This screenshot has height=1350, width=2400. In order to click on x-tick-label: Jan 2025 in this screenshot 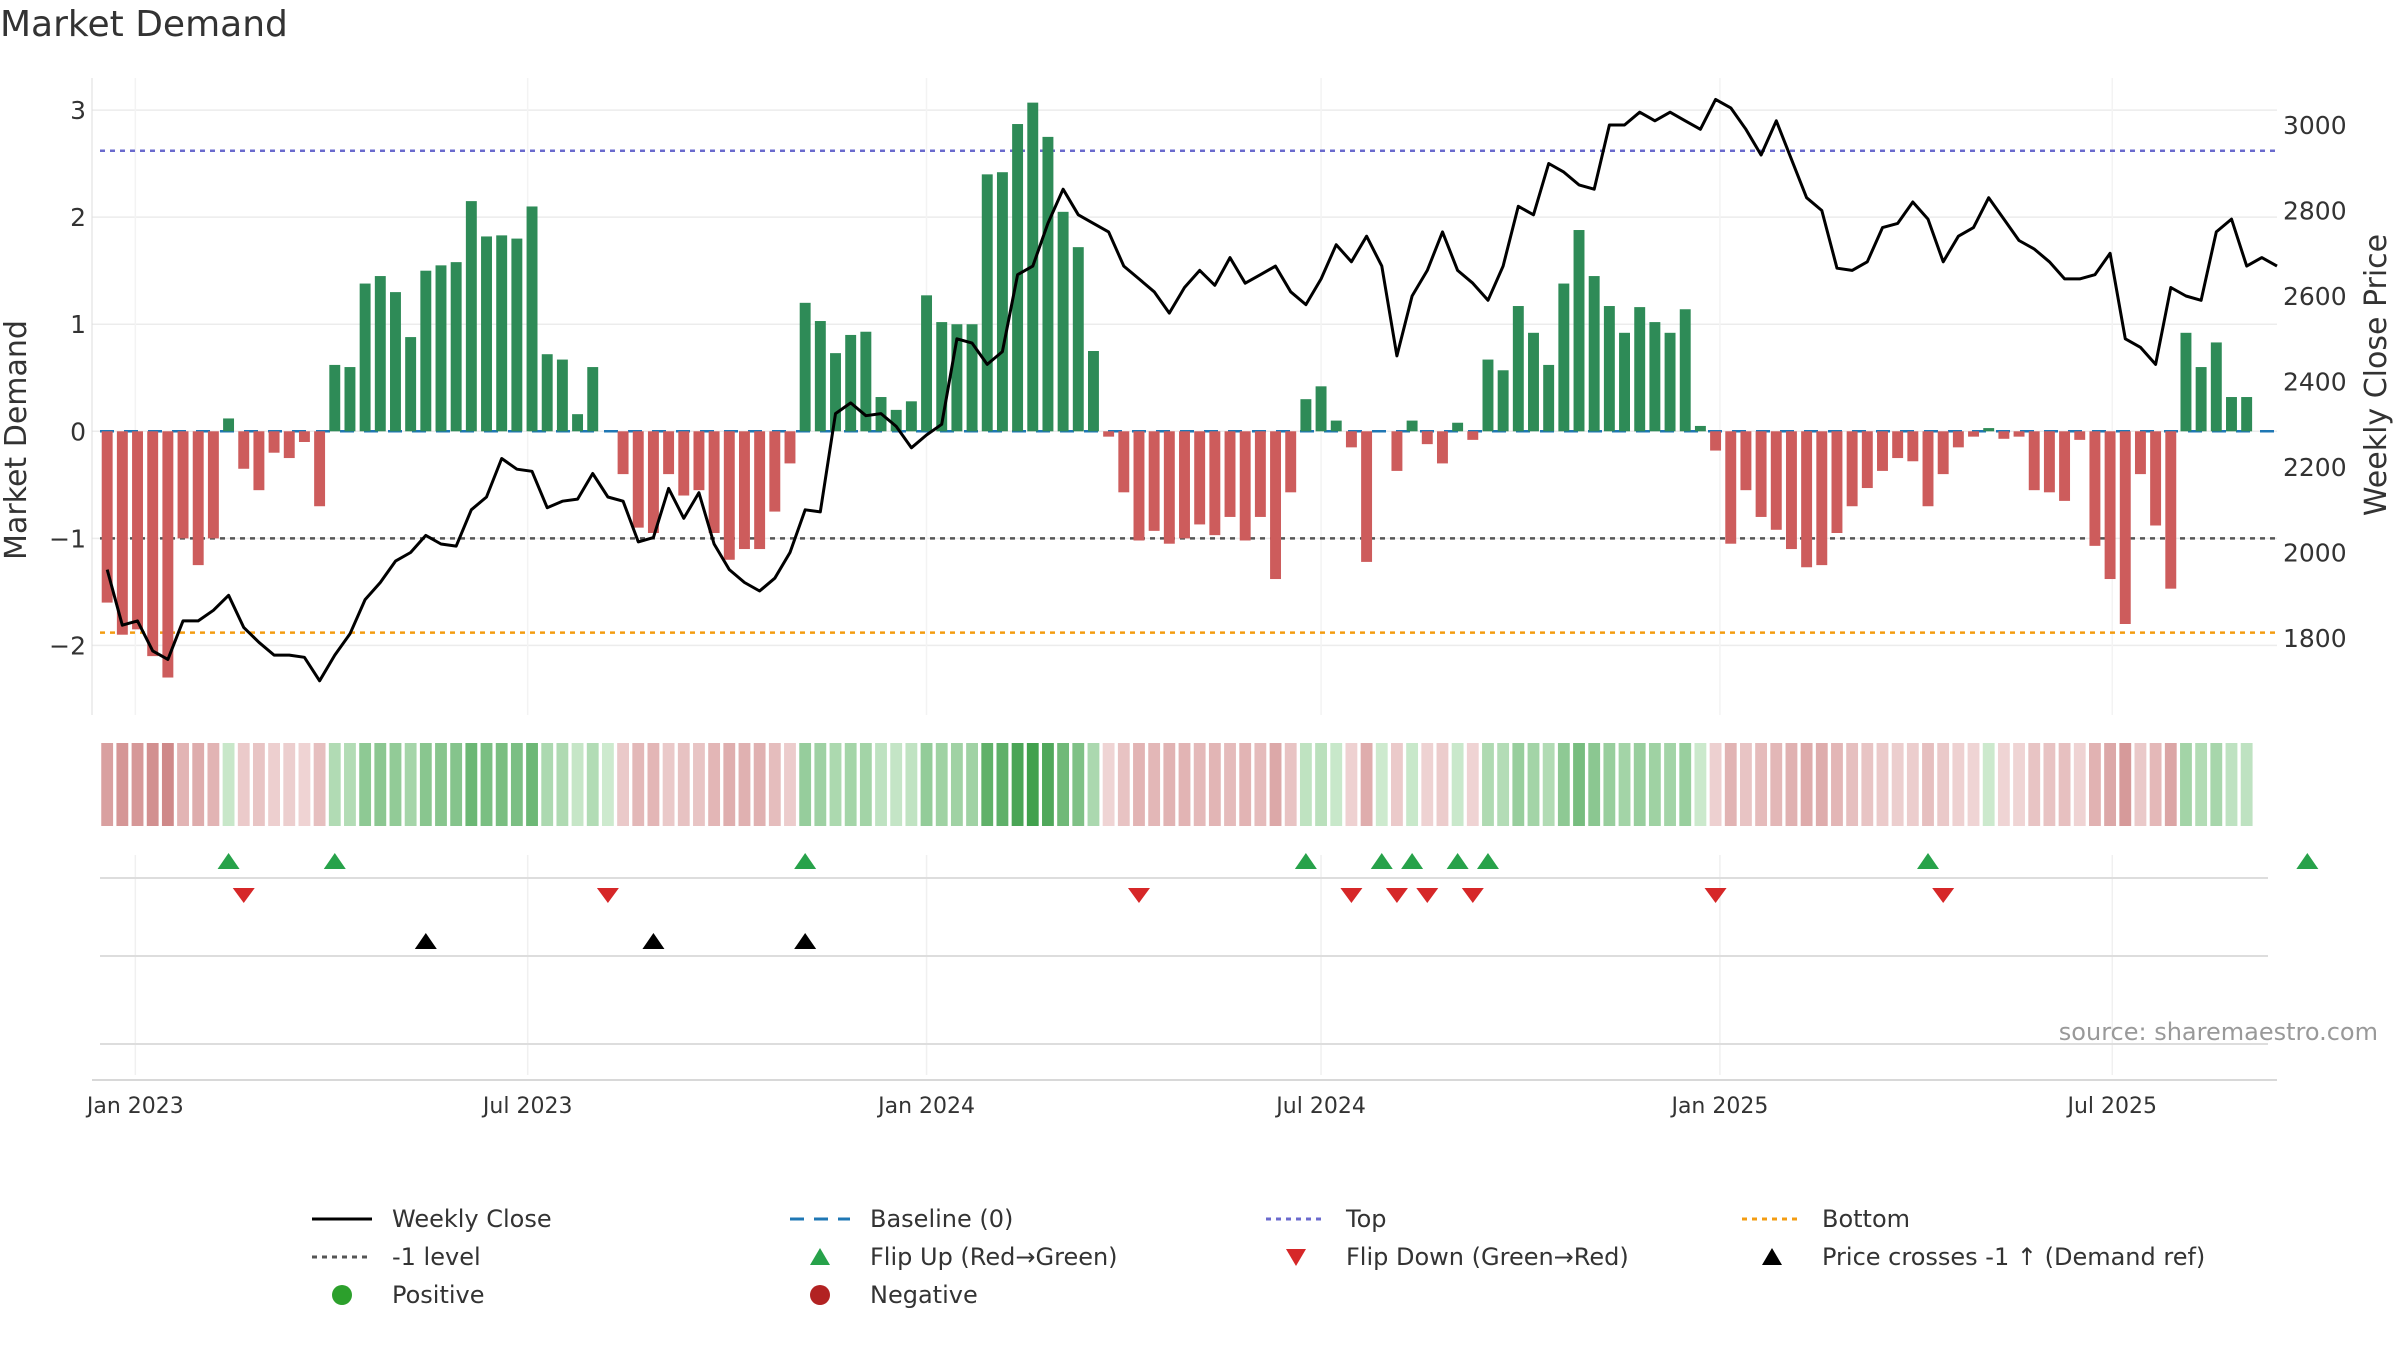, I will do `click(1718, 1106)`.